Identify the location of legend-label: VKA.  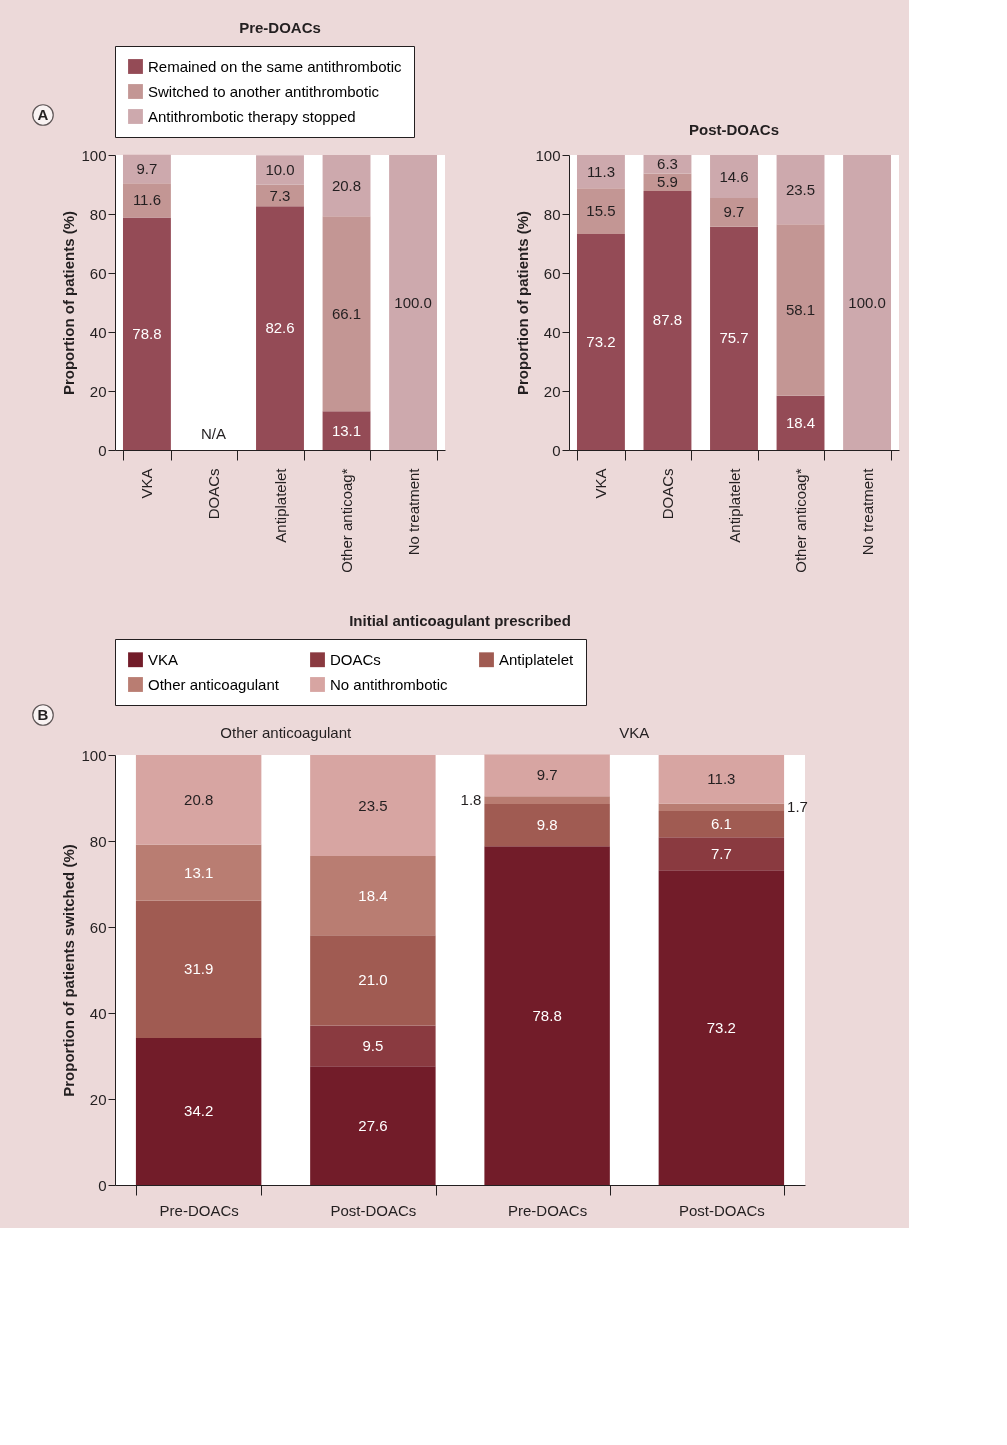
(163, 659).